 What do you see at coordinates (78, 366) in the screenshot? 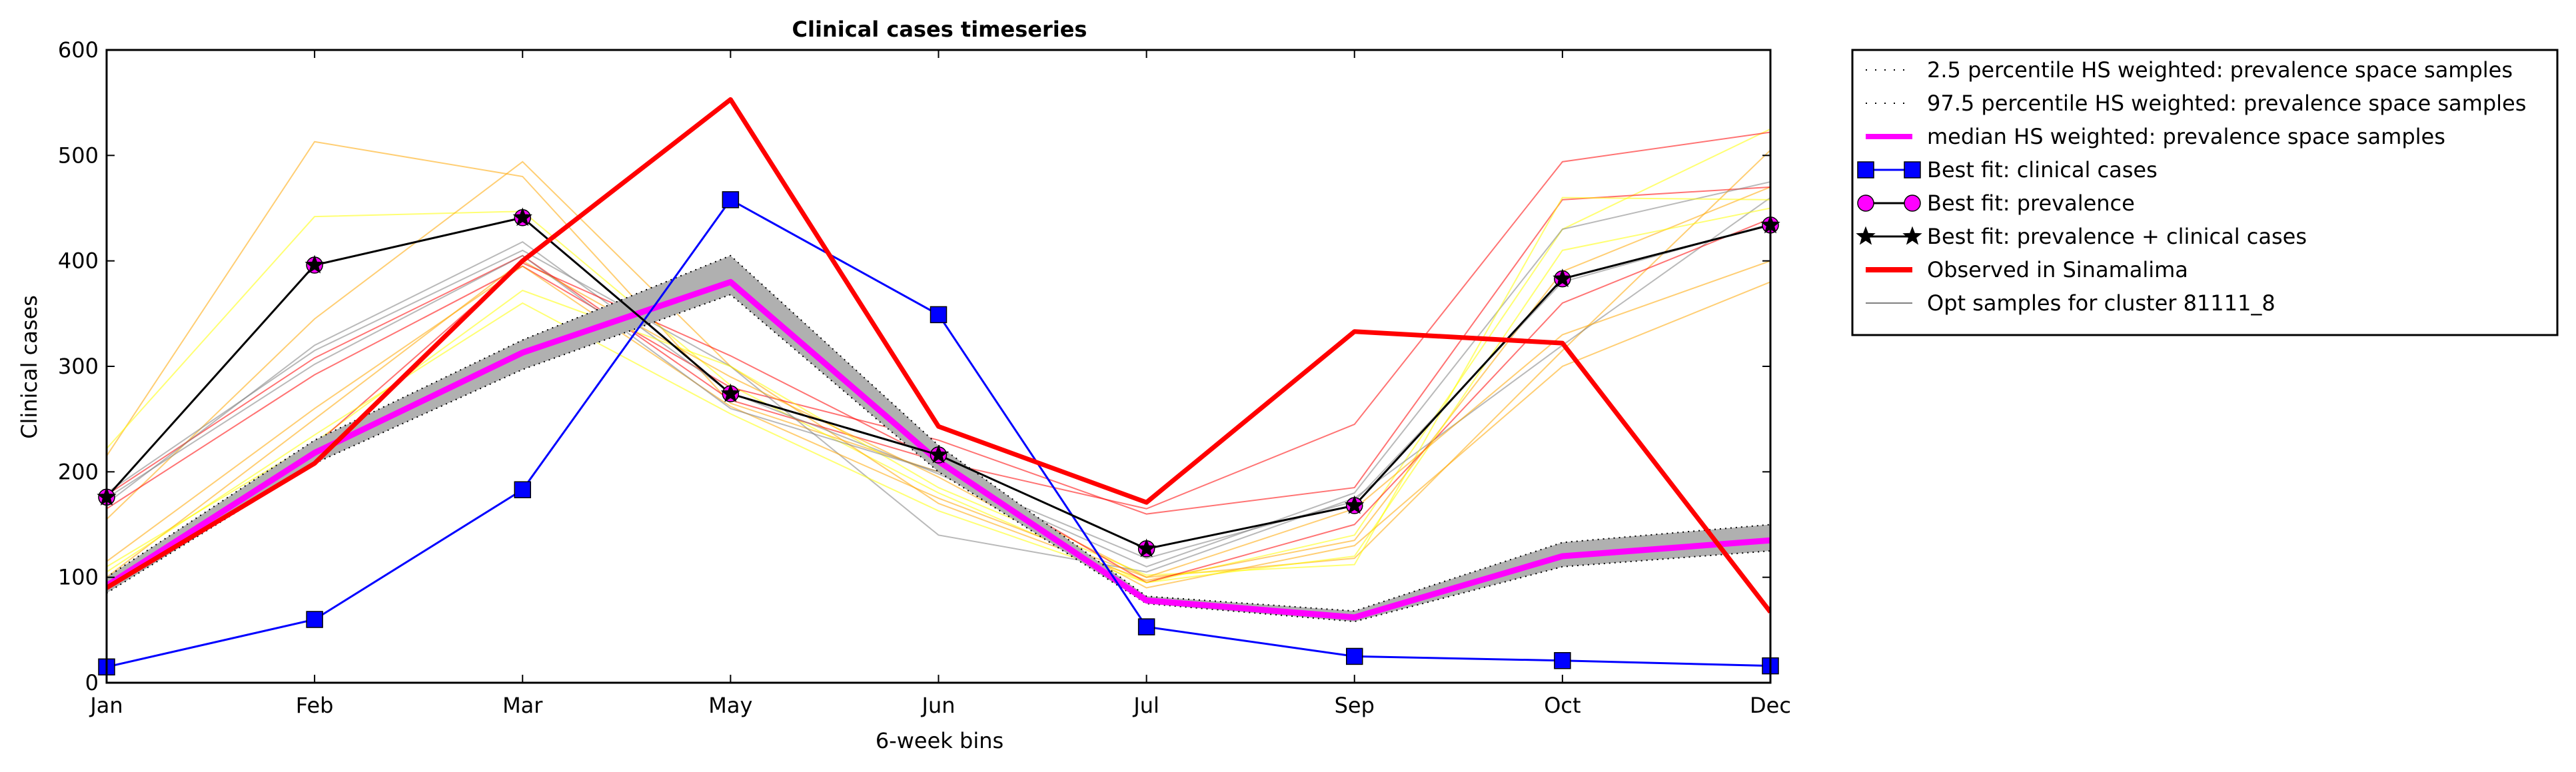
I see `y-tick-label: 300` at bounding box center [78, 366].